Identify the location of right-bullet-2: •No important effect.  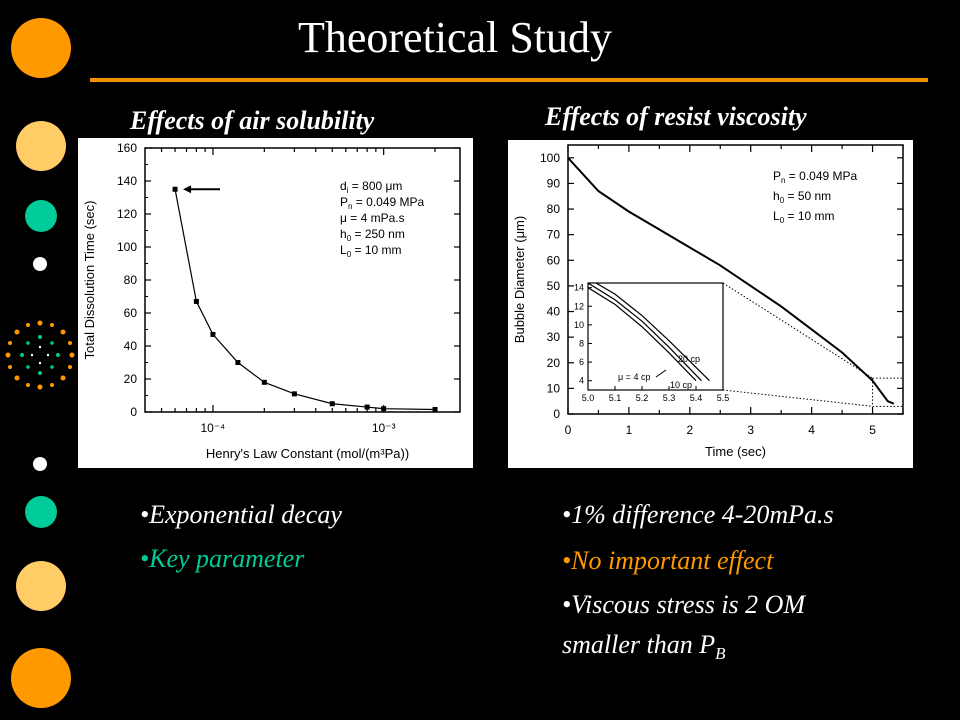
(668, 560).